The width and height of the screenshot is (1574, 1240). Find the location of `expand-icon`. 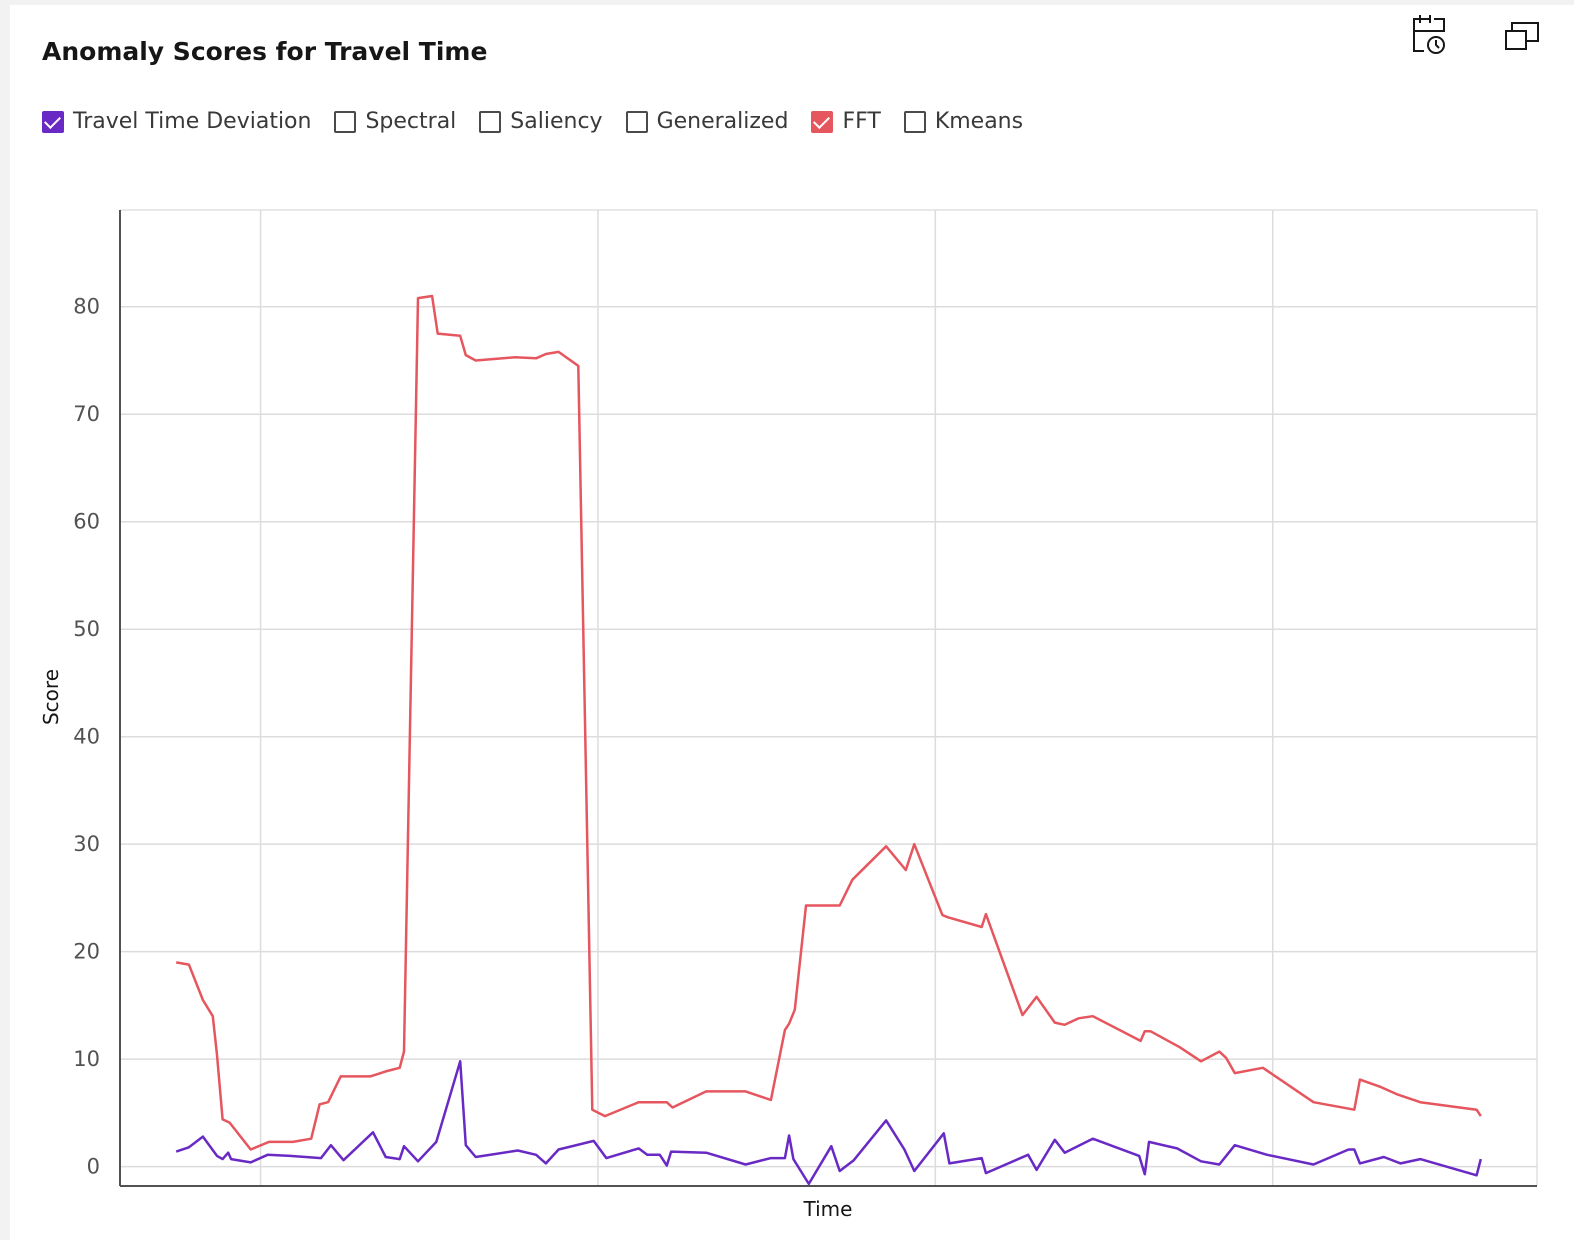

expand-icon is located at coordinates (1522, 36).